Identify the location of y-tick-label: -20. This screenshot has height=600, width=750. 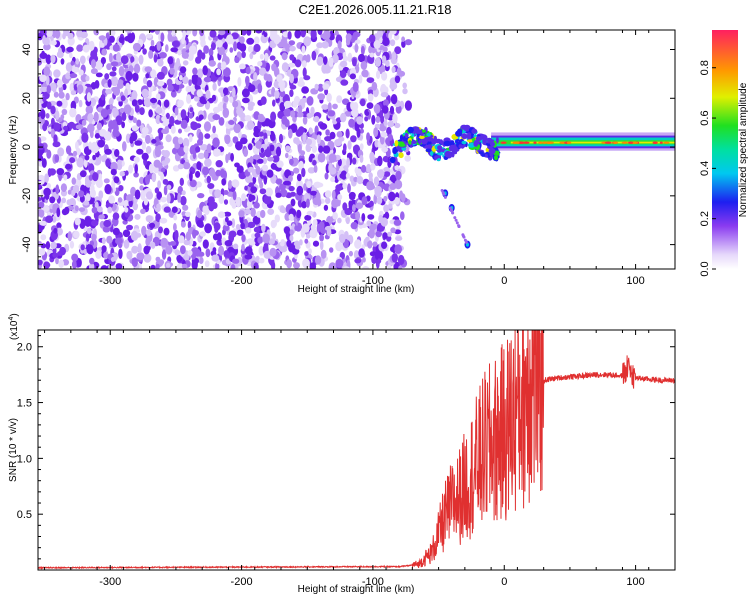
(27, 196).